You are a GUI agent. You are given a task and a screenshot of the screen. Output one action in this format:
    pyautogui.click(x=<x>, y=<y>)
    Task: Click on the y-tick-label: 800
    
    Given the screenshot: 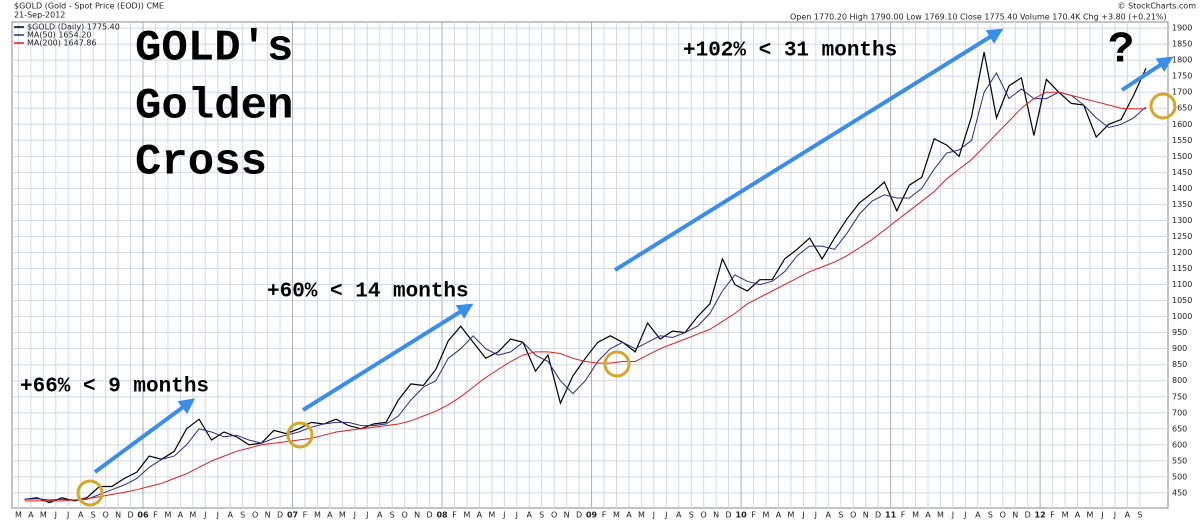 What is the action you would take?
    pyautogui.click(x=1179, y=380)
    